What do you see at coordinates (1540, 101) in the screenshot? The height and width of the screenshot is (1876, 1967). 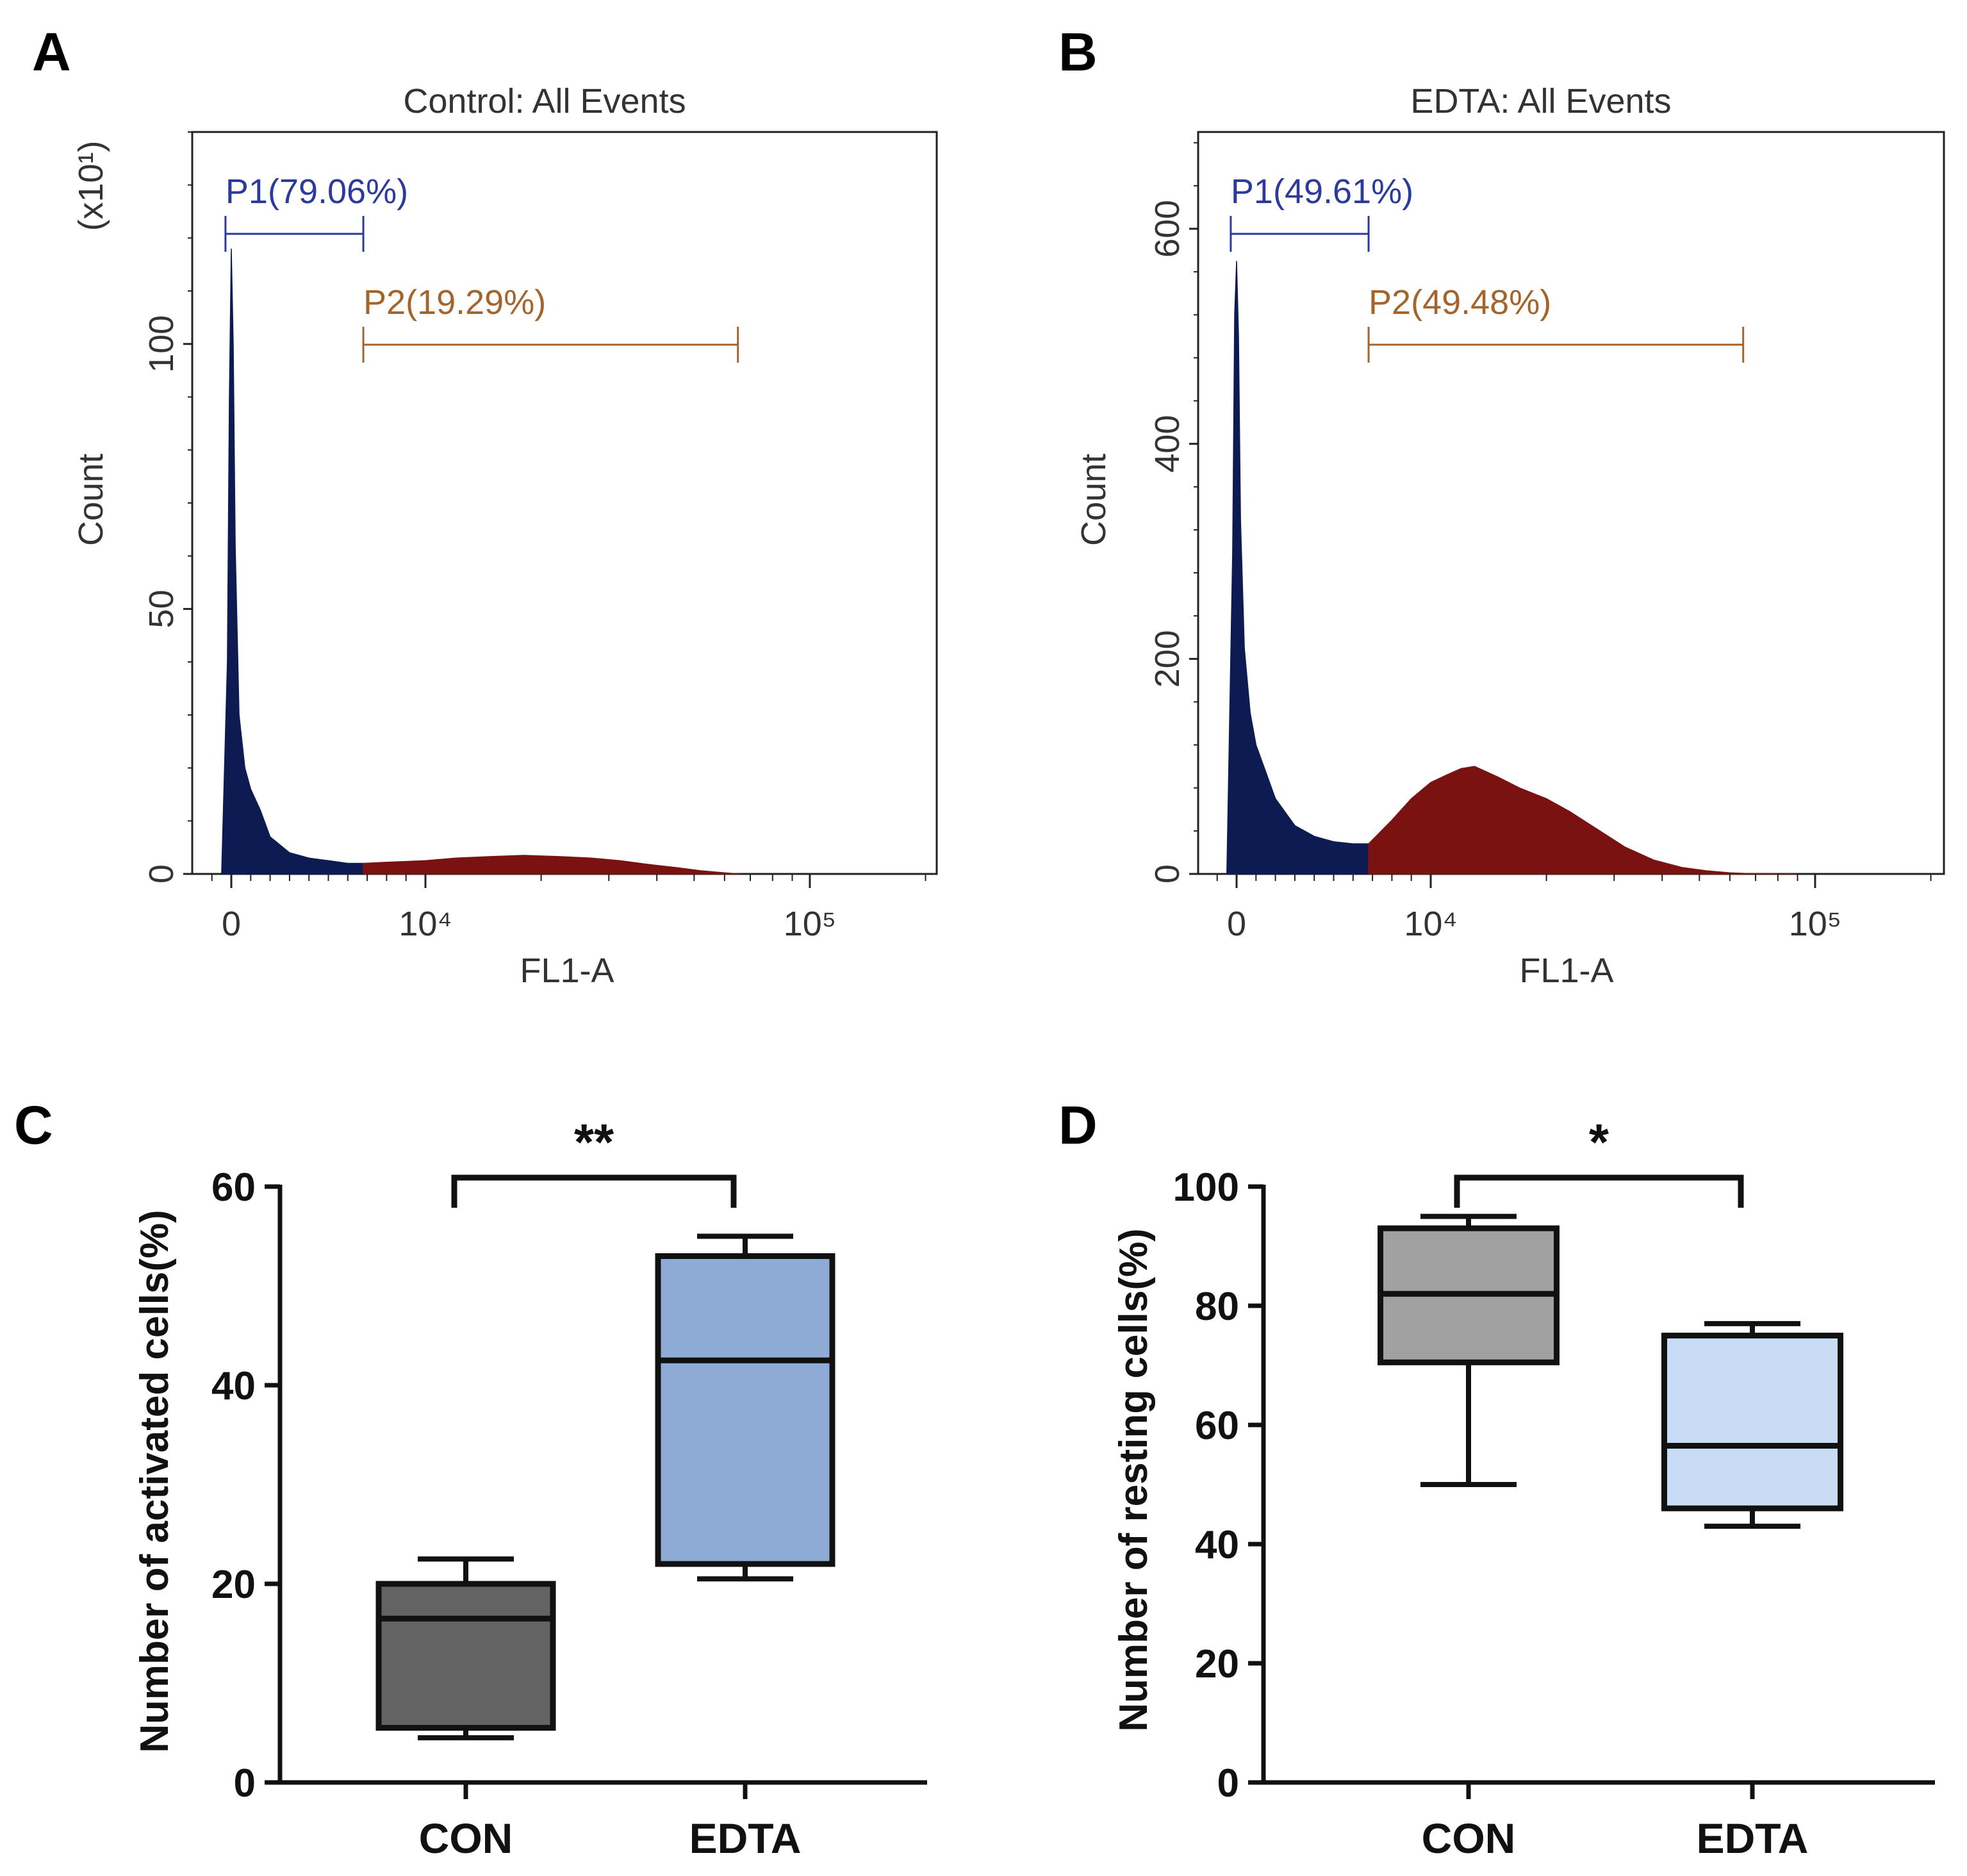 I see `panel-b-title: EDTA: All Events` at bounding box center [1540, 101].